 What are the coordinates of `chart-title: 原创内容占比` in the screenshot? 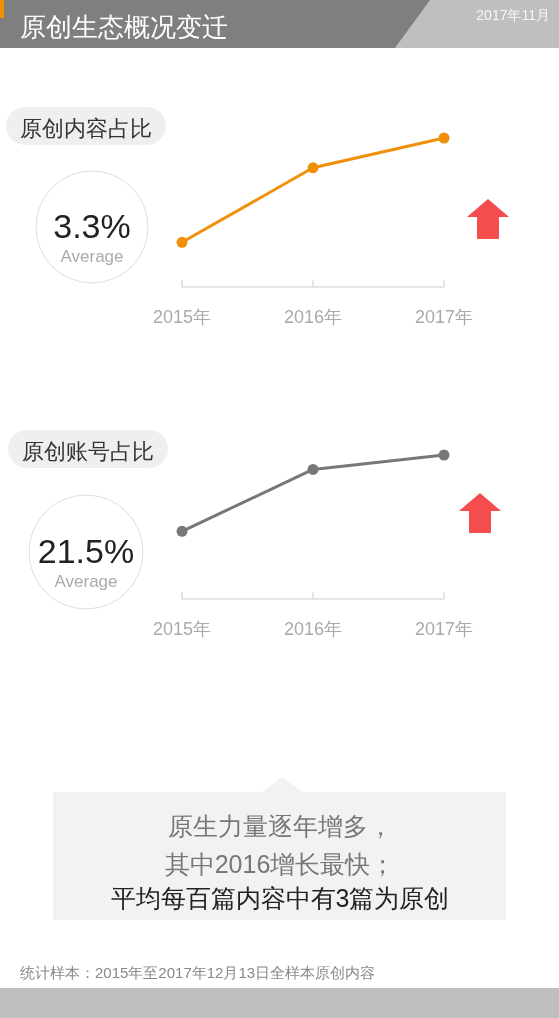 It's located at (86, 128).